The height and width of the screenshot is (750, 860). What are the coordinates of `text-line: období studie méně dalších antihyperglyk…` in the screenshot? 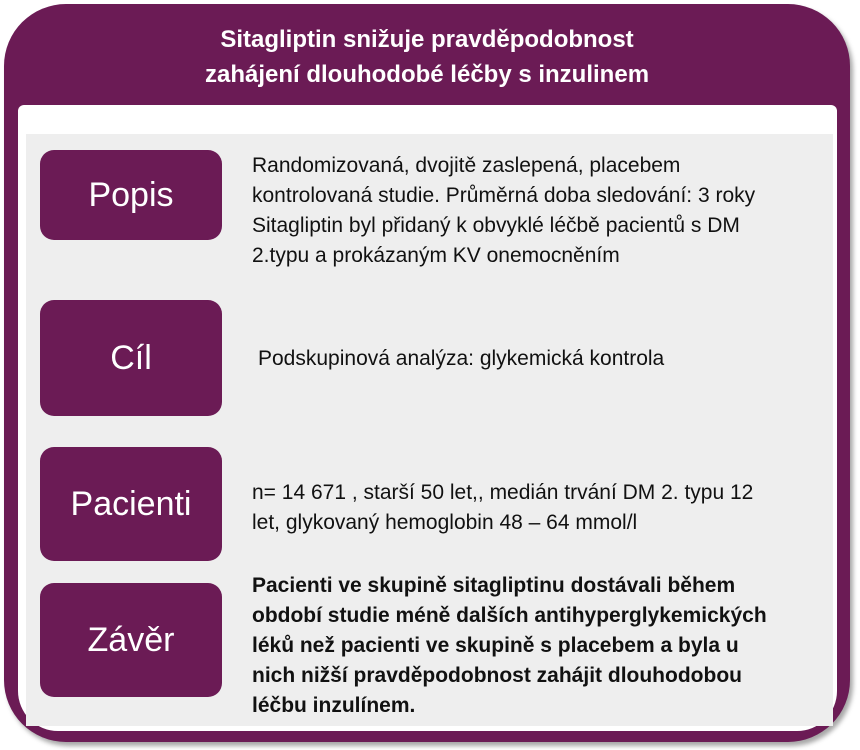 It's located at (509, 615).